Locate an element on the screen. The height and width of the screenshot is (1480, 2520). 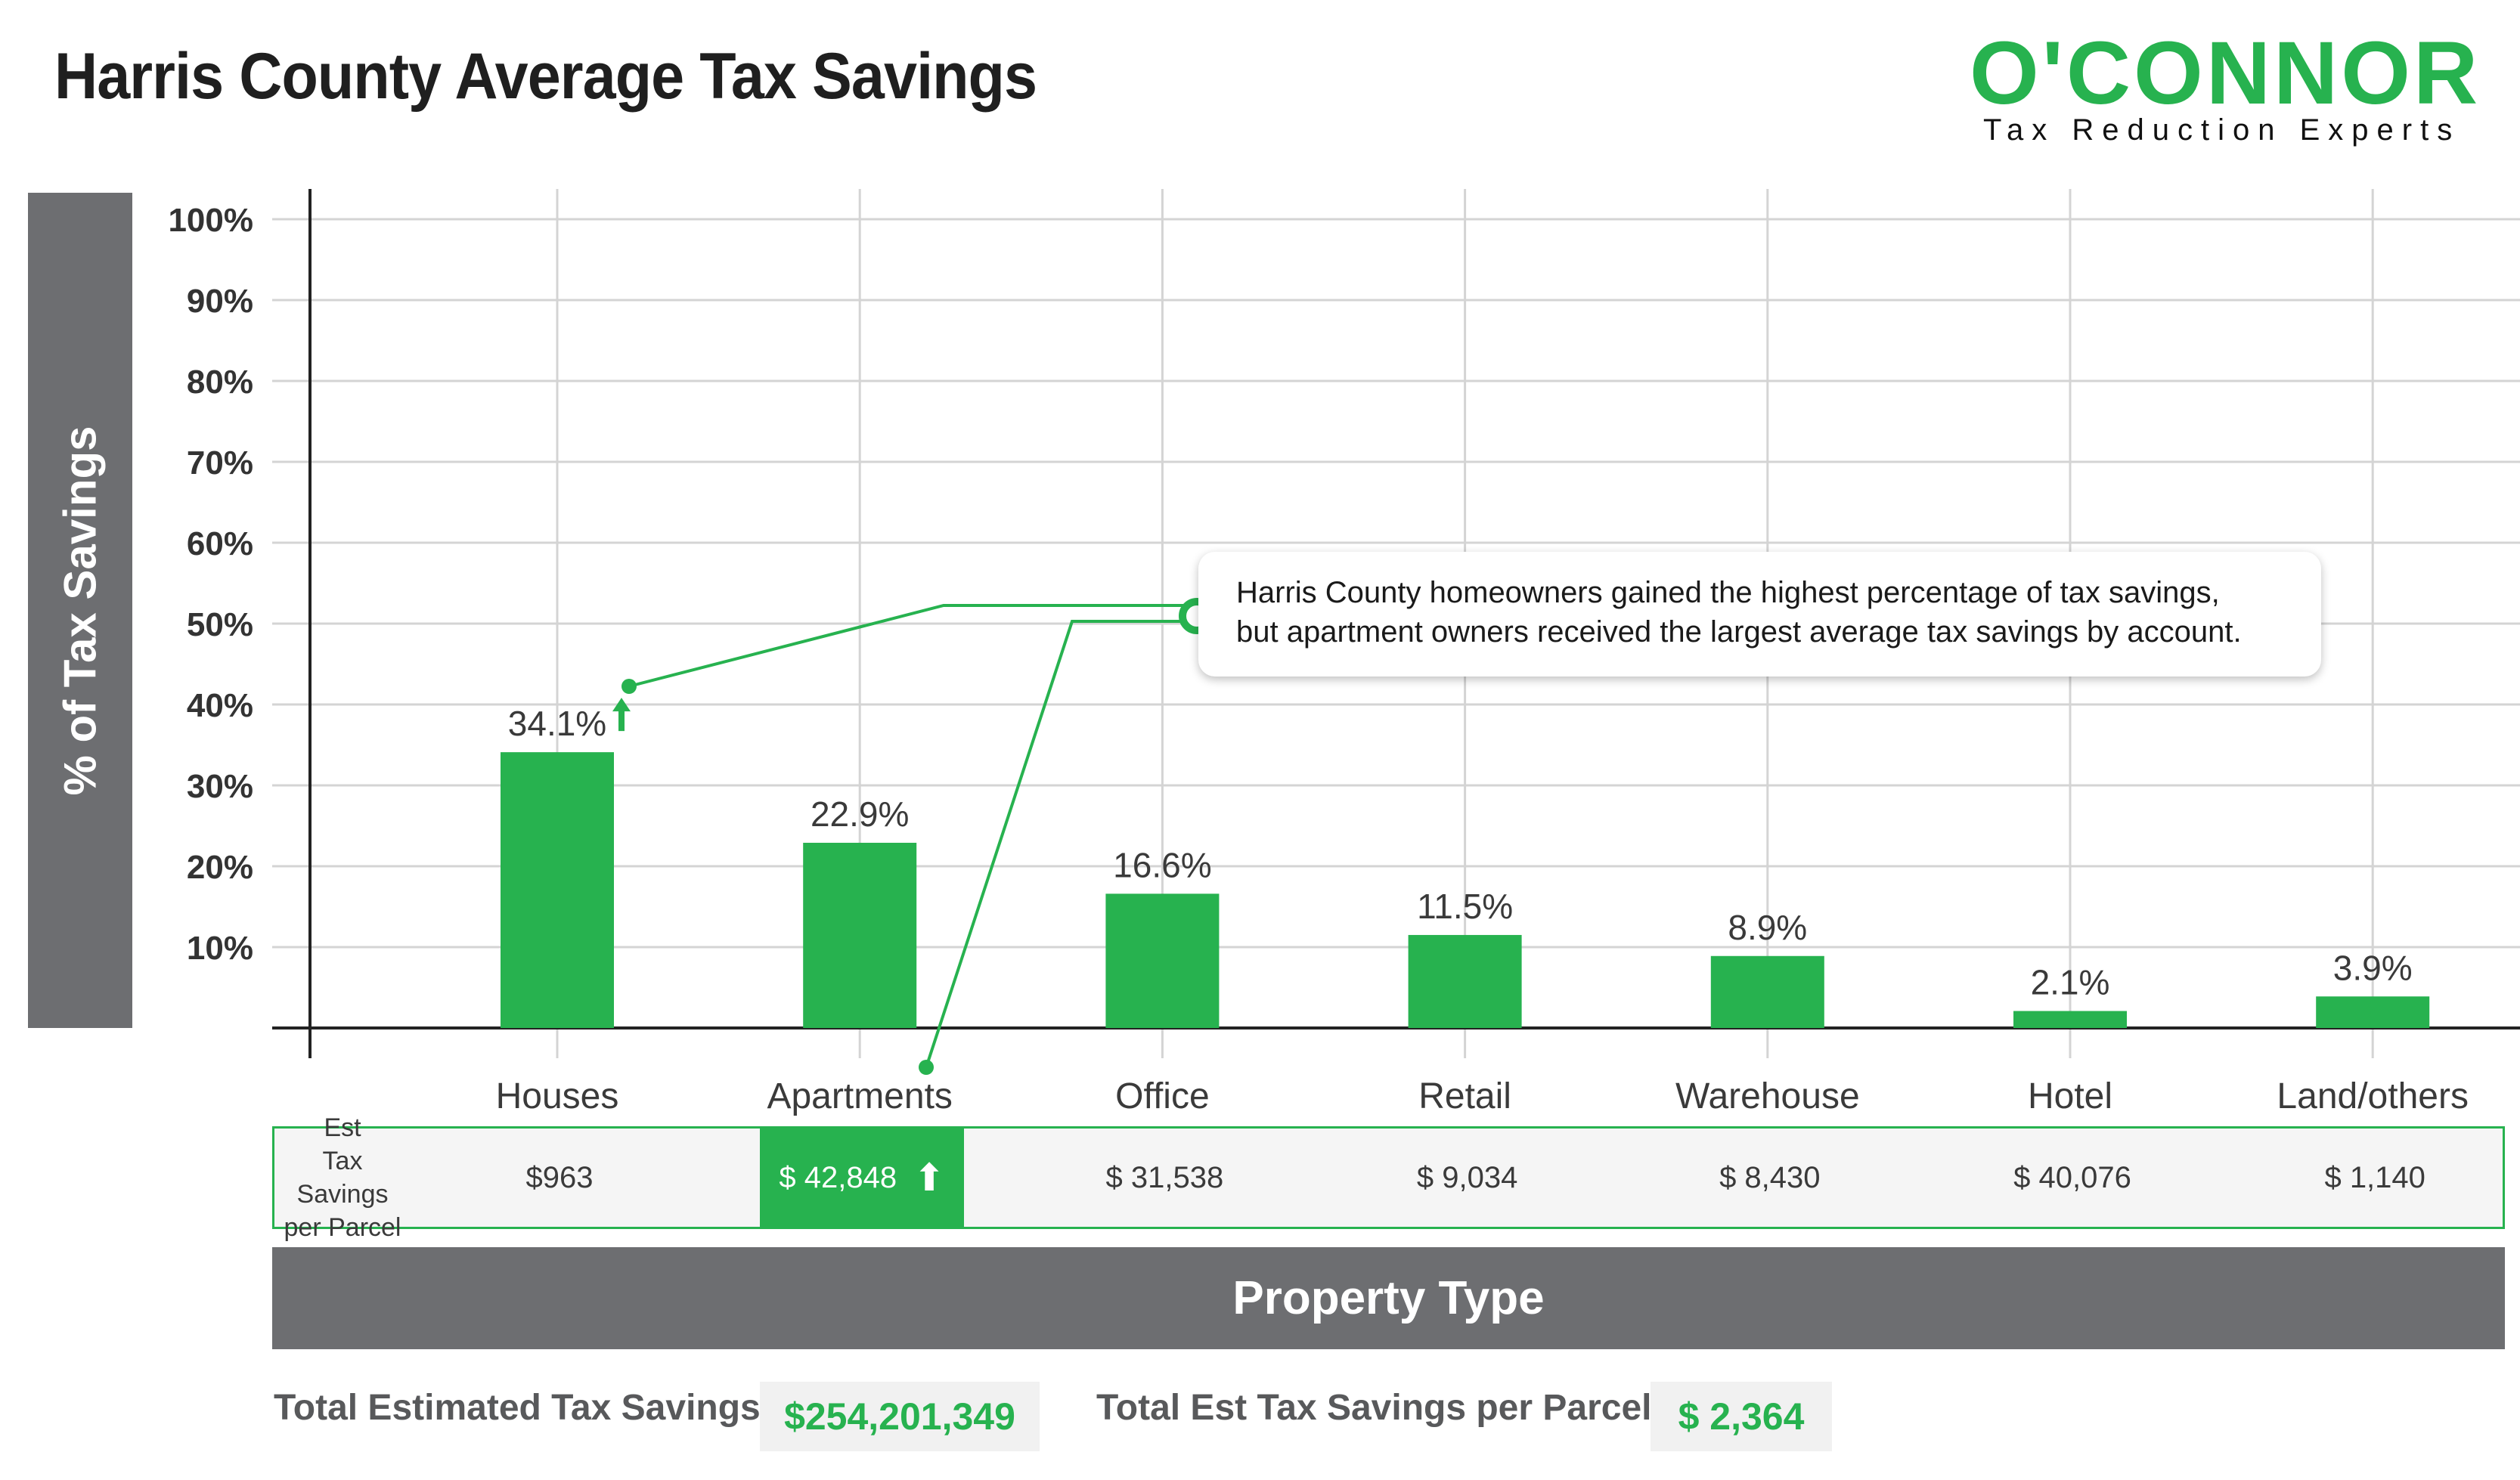
savings-cell: $ 1,140 is located at coordinates (2374, 1178).